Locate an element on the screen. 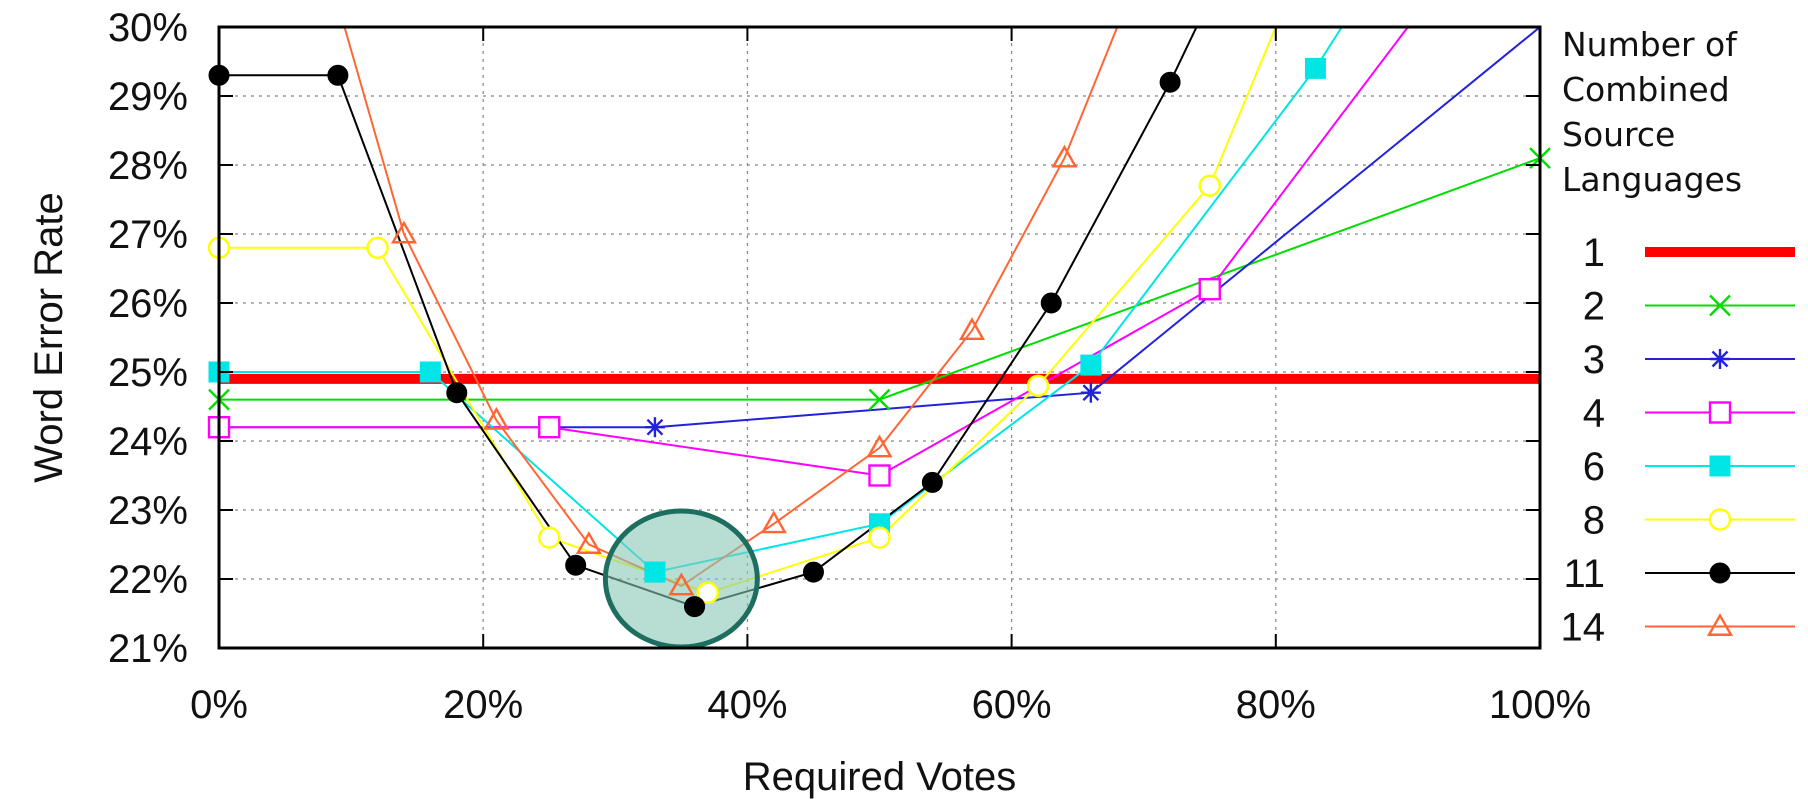 The height and width of the screenshot is (799, 1808). y-tick-label: 24% is located at coordinates (148, 442).